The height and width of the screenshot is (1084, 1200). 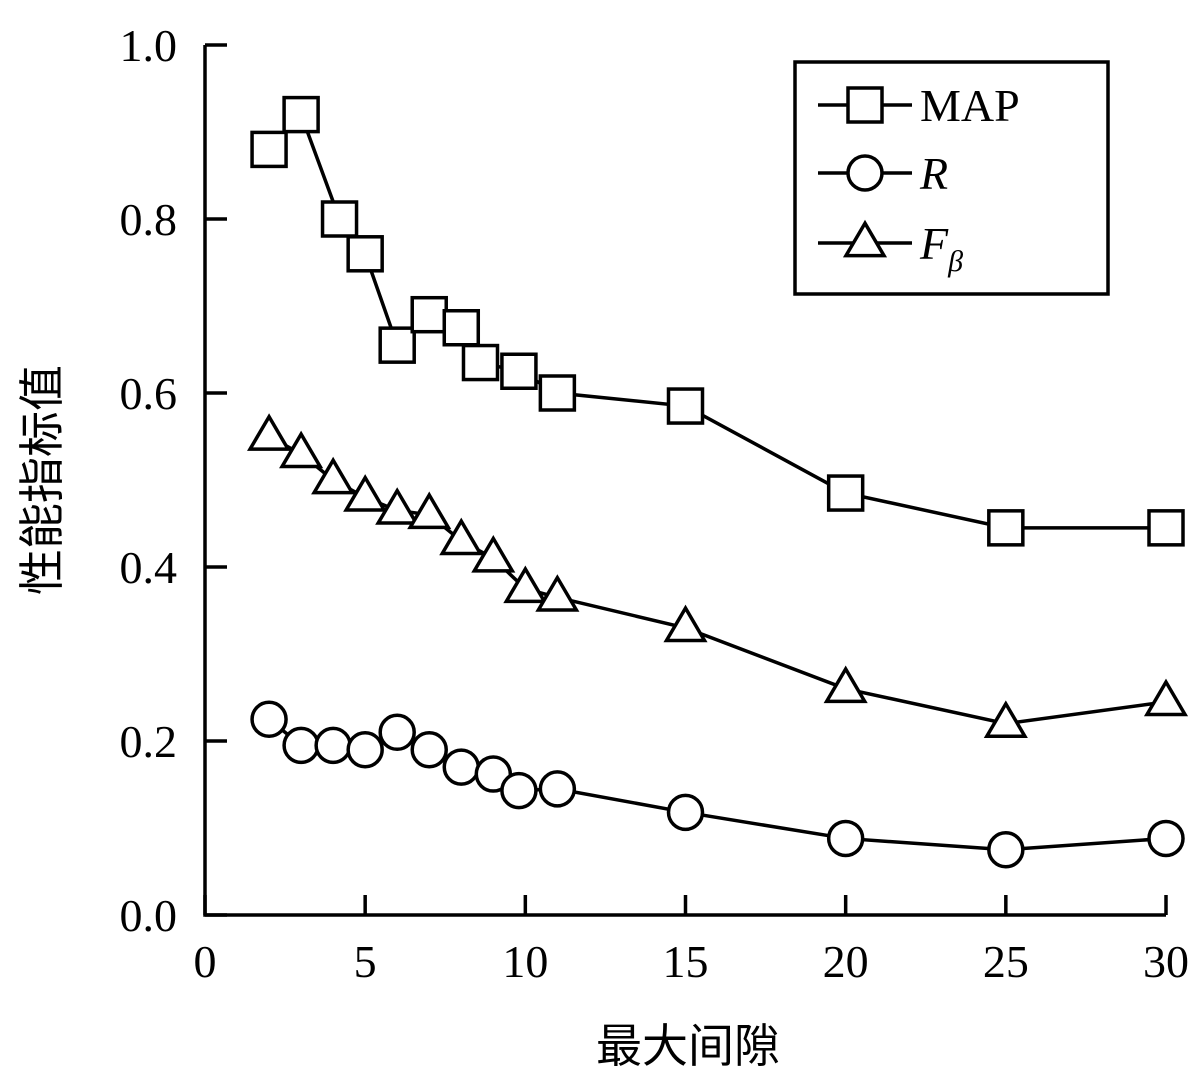 I want to click on y-tick-label: 0.0, so click(x=149, y=915).